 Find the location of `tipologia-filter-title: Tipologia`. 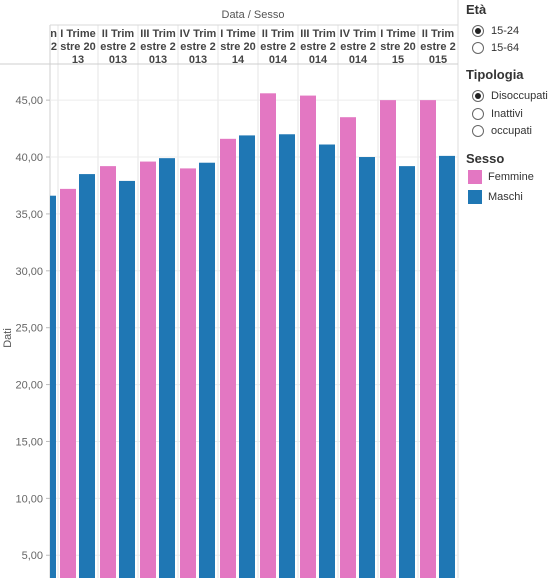

tipologia-filter-title: Tipologia is located at coordinates (495, 74).